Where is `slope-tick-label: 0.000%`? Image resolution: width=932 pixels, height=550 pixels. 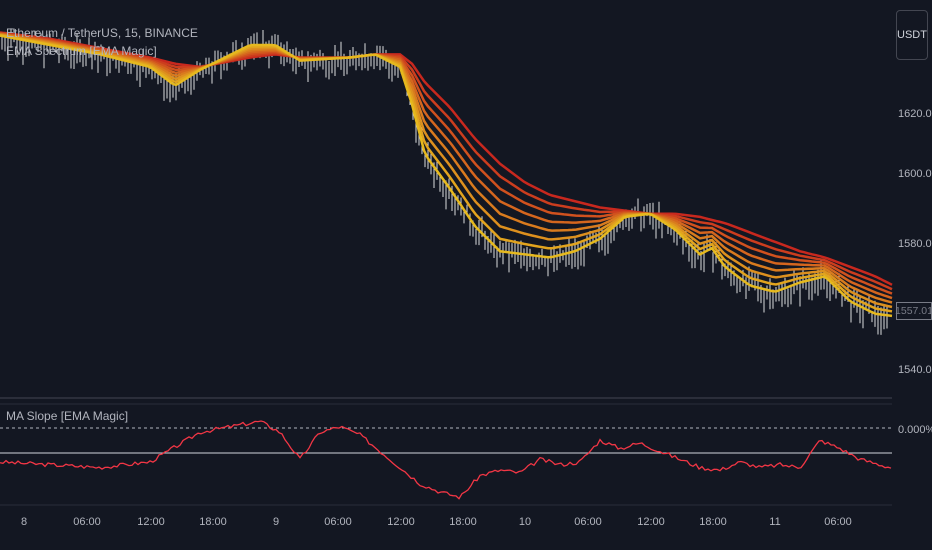 slope-tick-label: 0.000% is located at coordinates (915, 430).